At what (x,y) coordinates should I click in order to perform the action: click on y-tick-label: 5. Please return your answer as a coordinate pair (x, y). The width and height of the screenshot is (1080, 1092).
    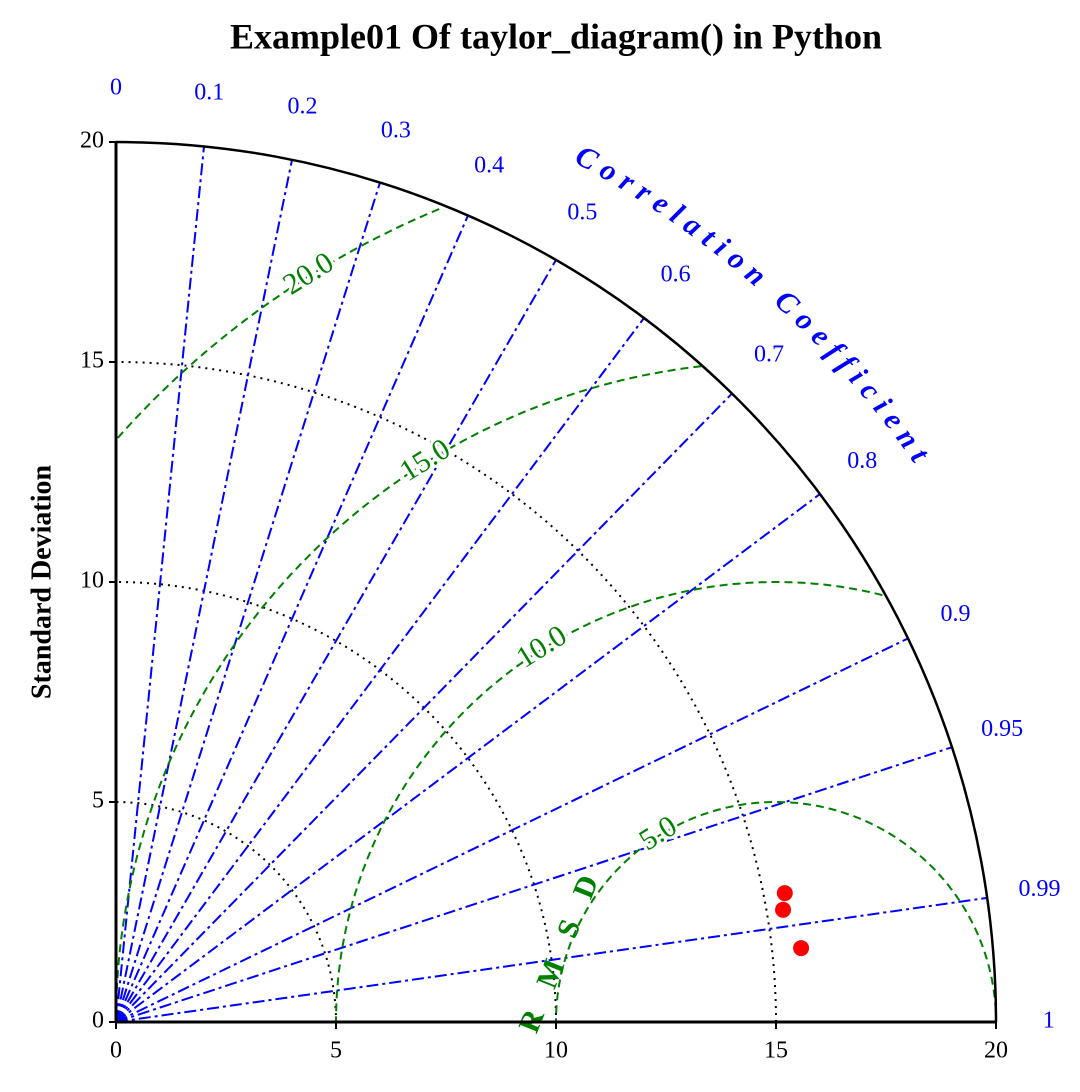
    Looking at the image, I should click on (98, 801).